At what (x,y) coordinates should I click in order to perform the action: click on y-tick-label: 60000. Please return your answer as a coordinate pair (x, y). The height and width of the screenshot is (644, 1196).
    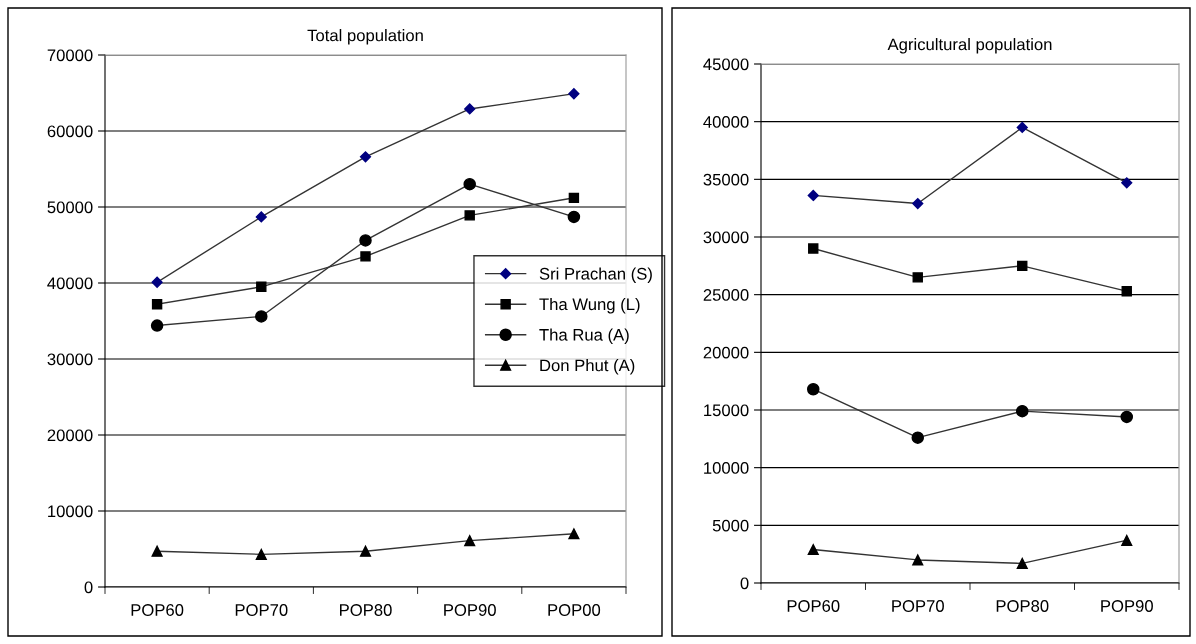
    Looking at the image, I should click on (70, 131).